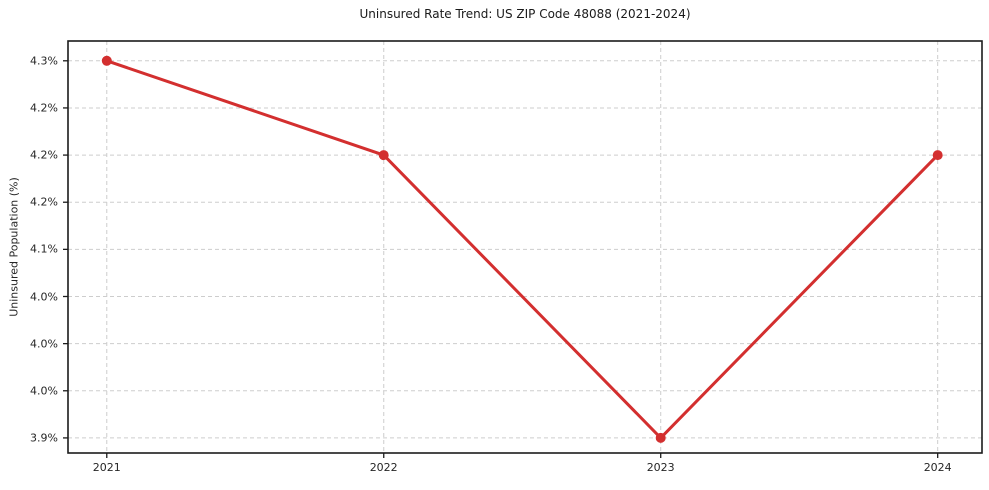 This screenshot has height=490, width=989. Describe the element at coordinates (937, 155) in the screenshot. I see `data-point-2024` at that location.